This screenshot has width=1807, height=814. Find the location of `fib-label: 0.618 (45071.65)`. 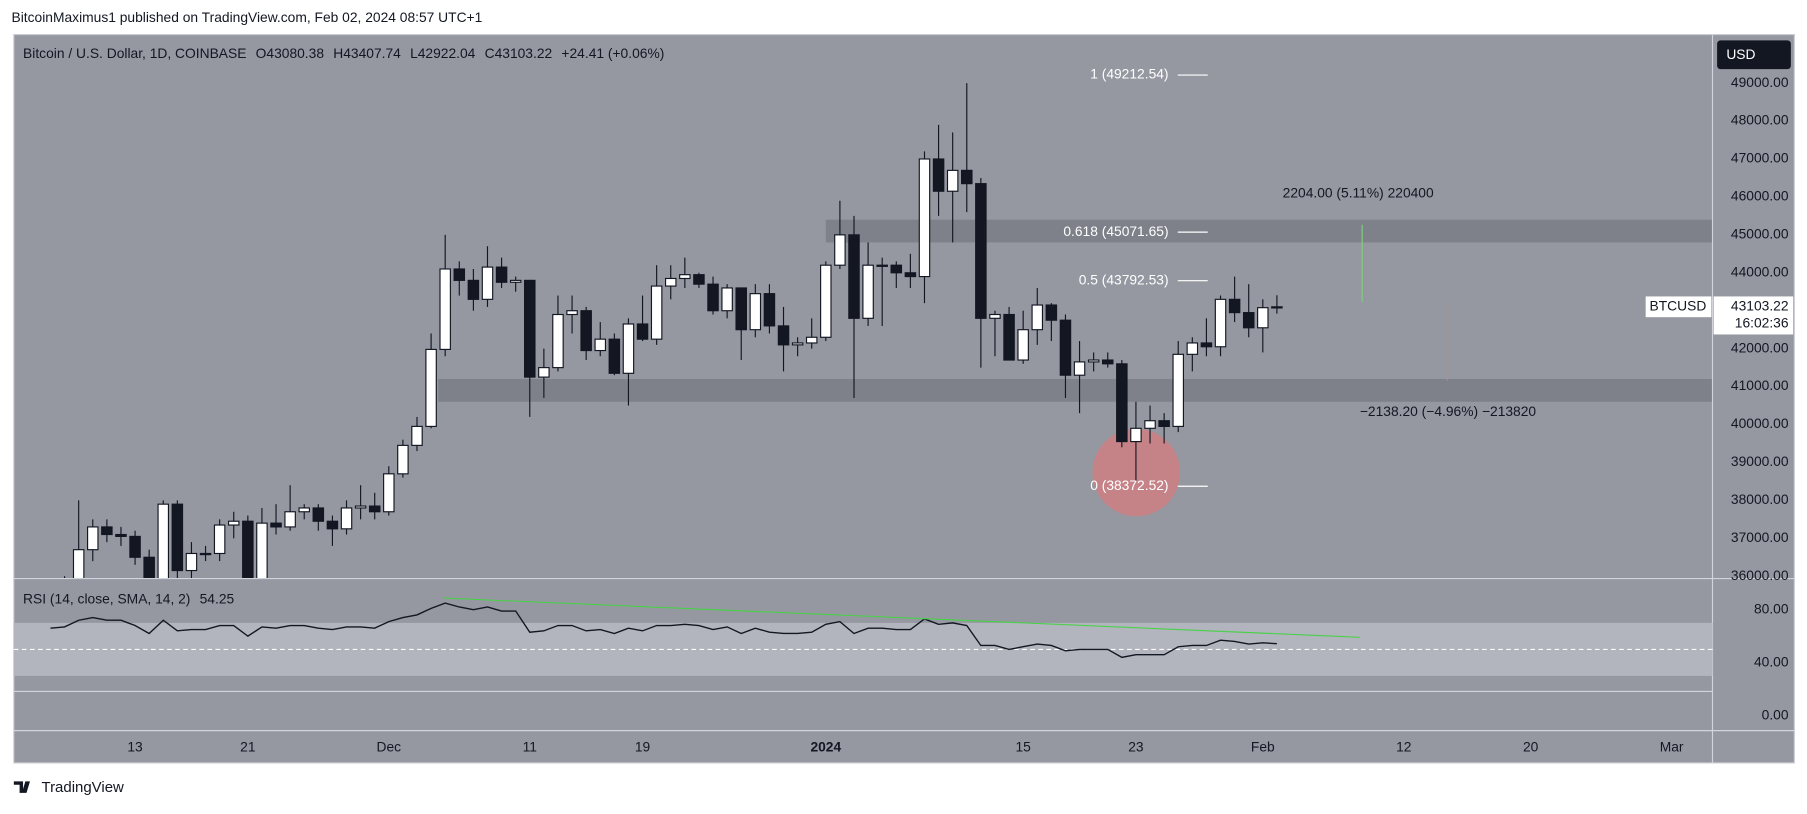

fib-label: 0.618 (45071.65) is located at coordinates (1115, 231).